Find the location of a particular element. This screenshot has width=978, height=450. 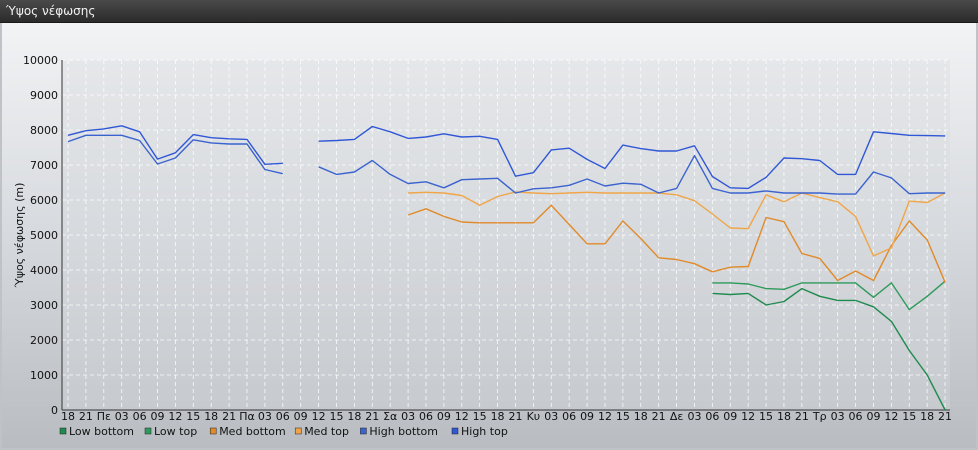

legend-label-med-top: Med top is located at coordinates (326, 431).